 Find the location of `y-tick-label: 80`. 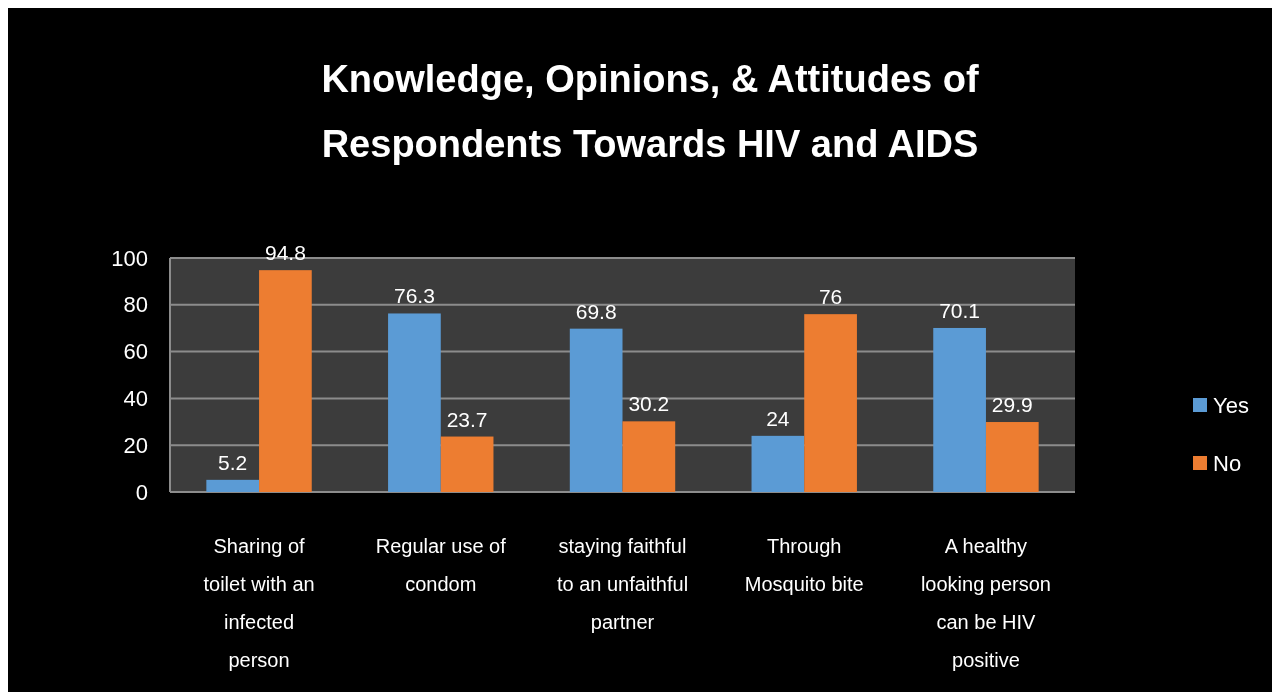

y-tick-label: 80 is located at coordinates (135, 305).